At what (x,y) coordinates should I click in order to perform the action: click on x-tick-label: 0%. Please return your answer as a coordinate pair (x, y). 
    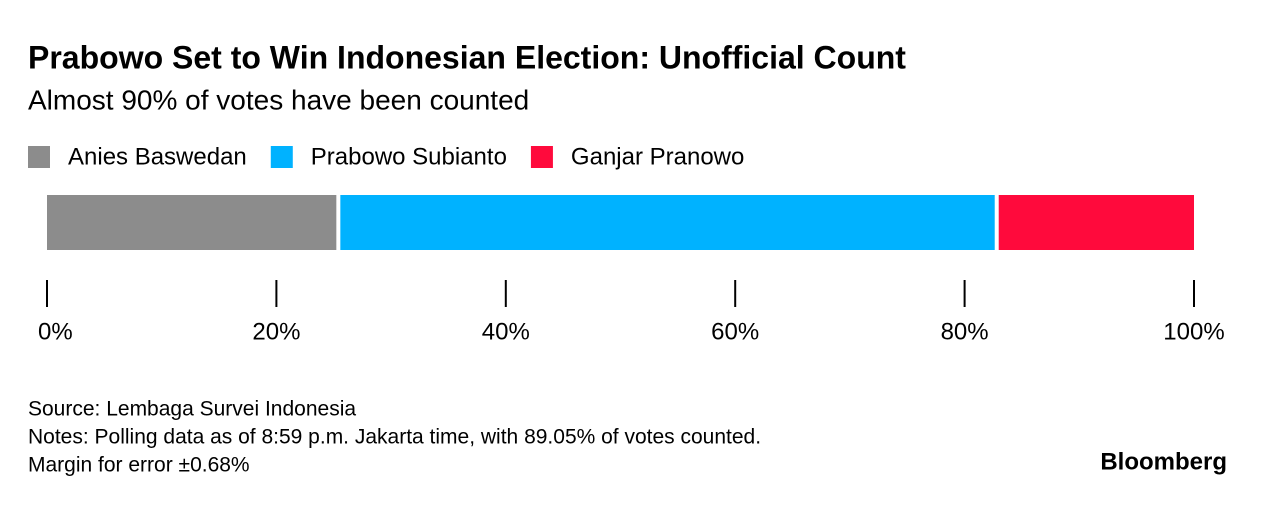
    Looking at the image, I should click on (55, 331).